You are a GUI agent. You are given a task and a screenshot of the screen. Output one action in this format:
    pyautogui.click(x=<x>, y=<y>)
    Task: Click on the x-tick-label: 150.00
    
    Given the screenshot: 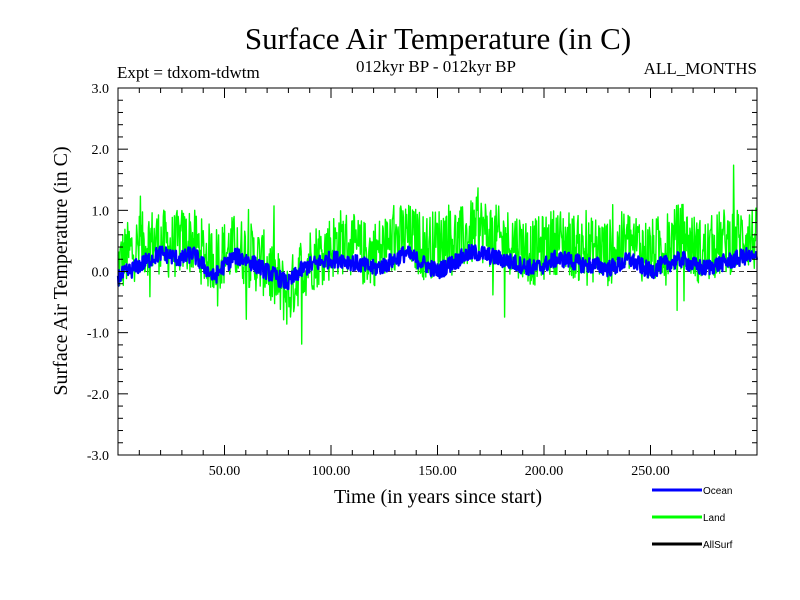 What is the action you would take?
    pyautogui.click(x=437, y=471)
    